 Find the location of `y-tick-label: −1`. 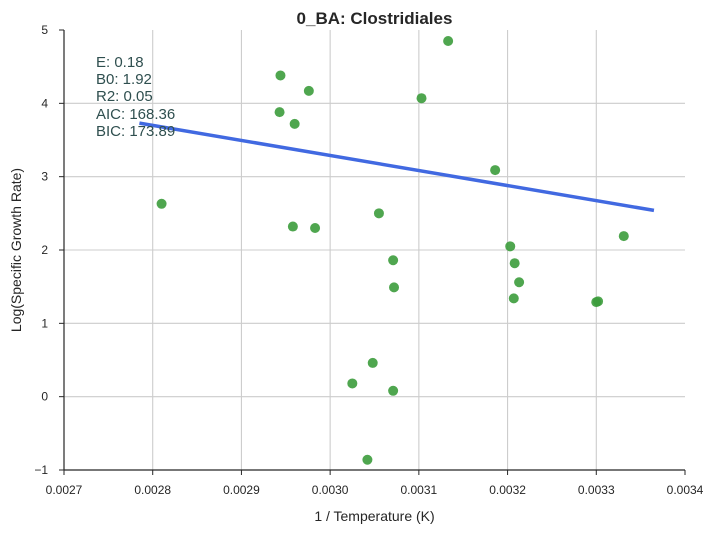

y-tick-label: −1 is located at coordinates (41, 470).